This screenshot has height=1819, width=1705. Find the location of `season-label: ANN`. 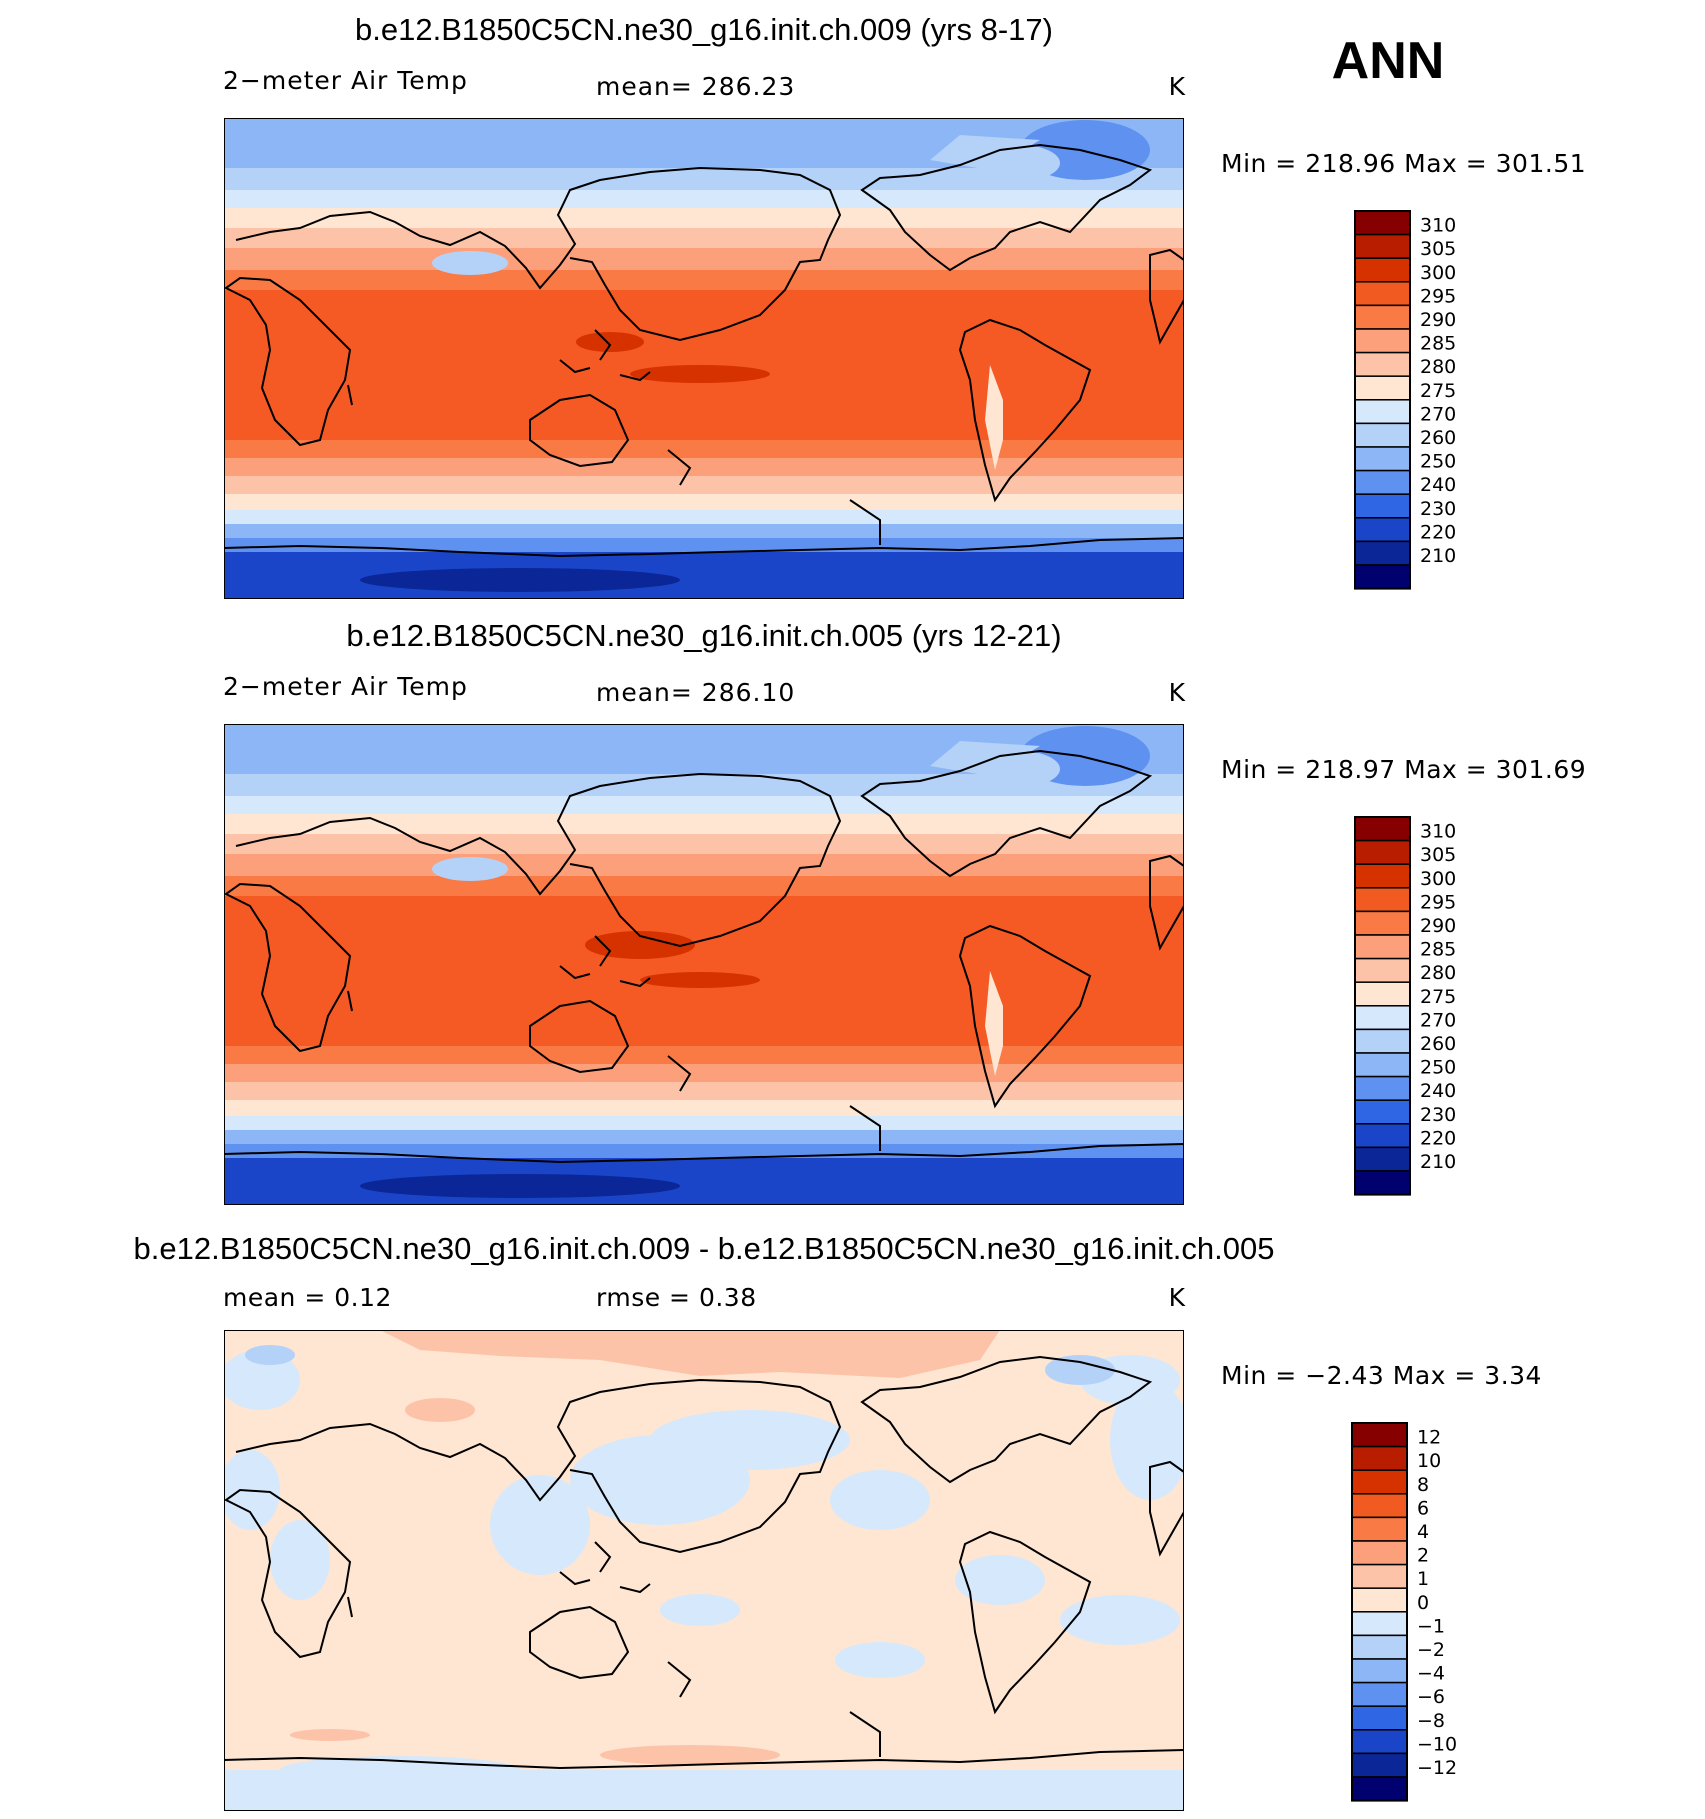

season-label: ANN is located at coordinates (1388, 61).